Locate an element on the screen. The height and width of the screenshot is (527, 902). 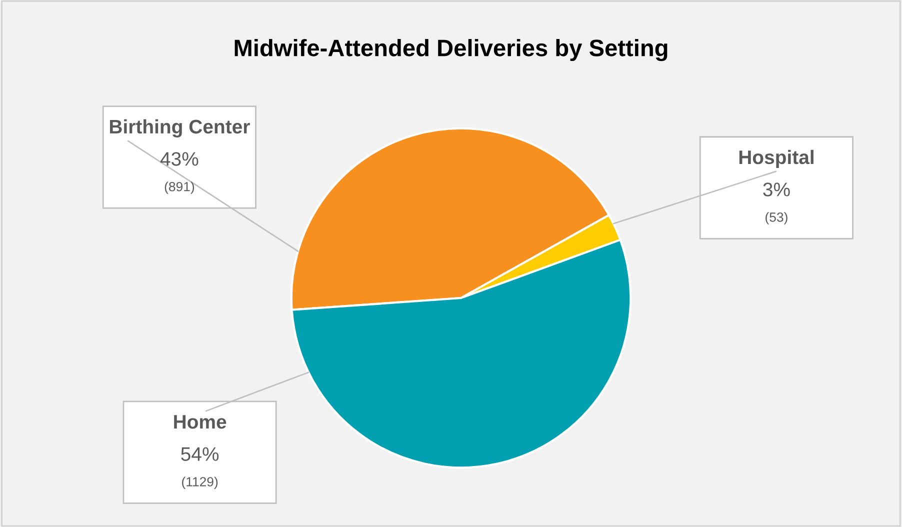
data-label: 3% (53) is located at coordinates (776, 203).